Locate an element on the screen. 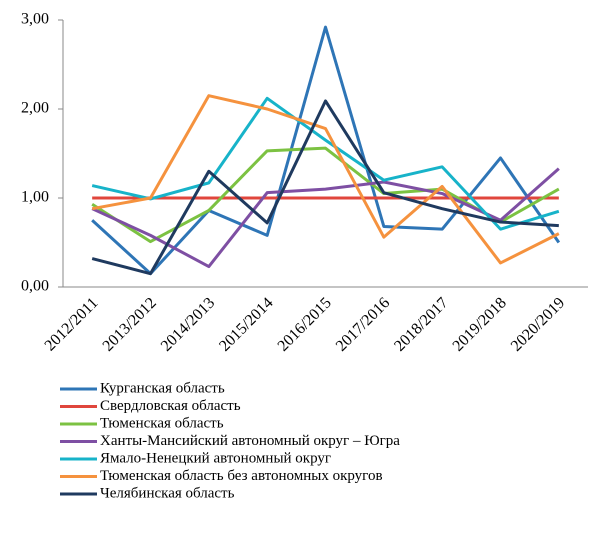 The height and width of the screenshot is (533, 589). x-tick-label: 2019/2018 is located at coordinates (480, 324).